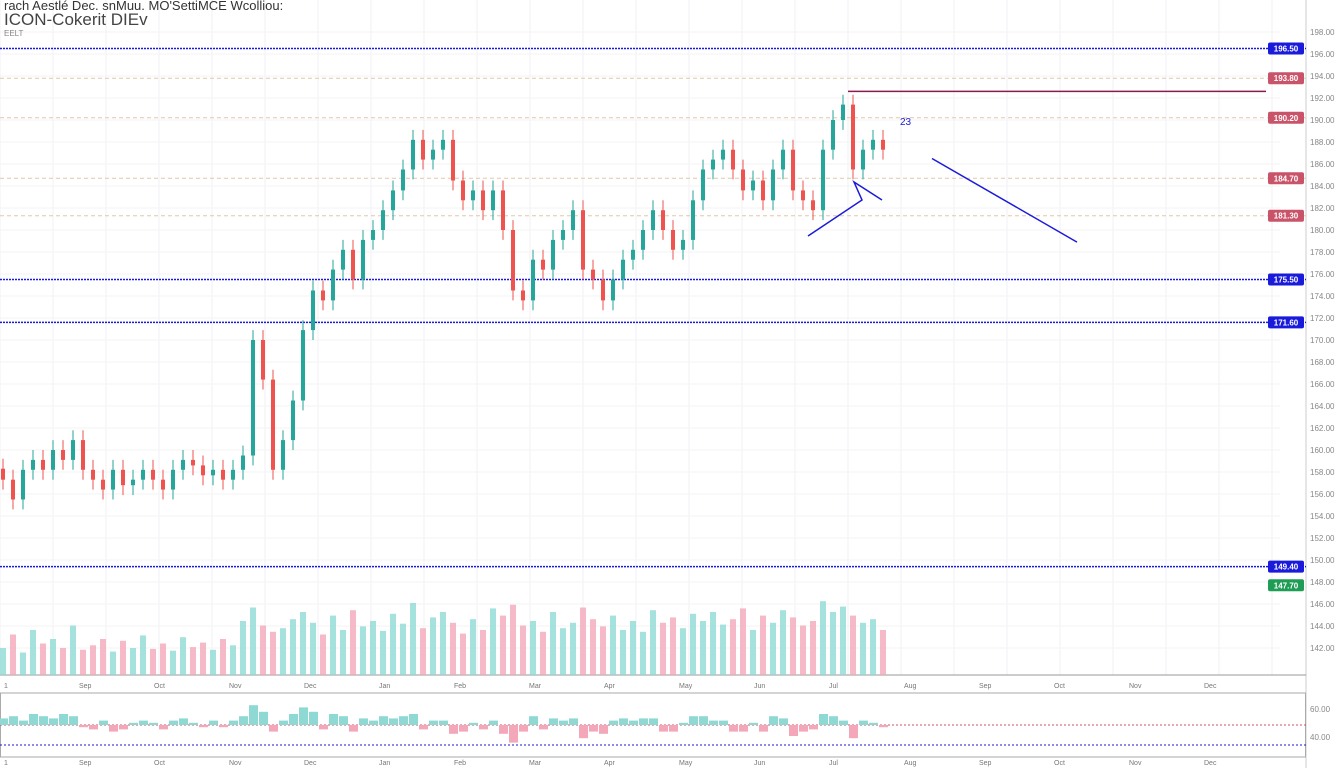 This screenshot has width=1344, height=768. I want to click on x-tick-label: 1, so click(6, 686).